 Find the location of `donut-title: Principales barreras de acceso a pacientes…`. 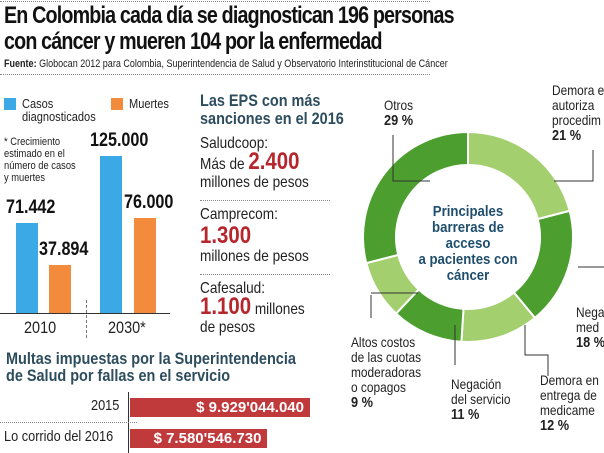

donut-title: Principales barreras de acceso a pacientes… is located at coordinates (468, 243).